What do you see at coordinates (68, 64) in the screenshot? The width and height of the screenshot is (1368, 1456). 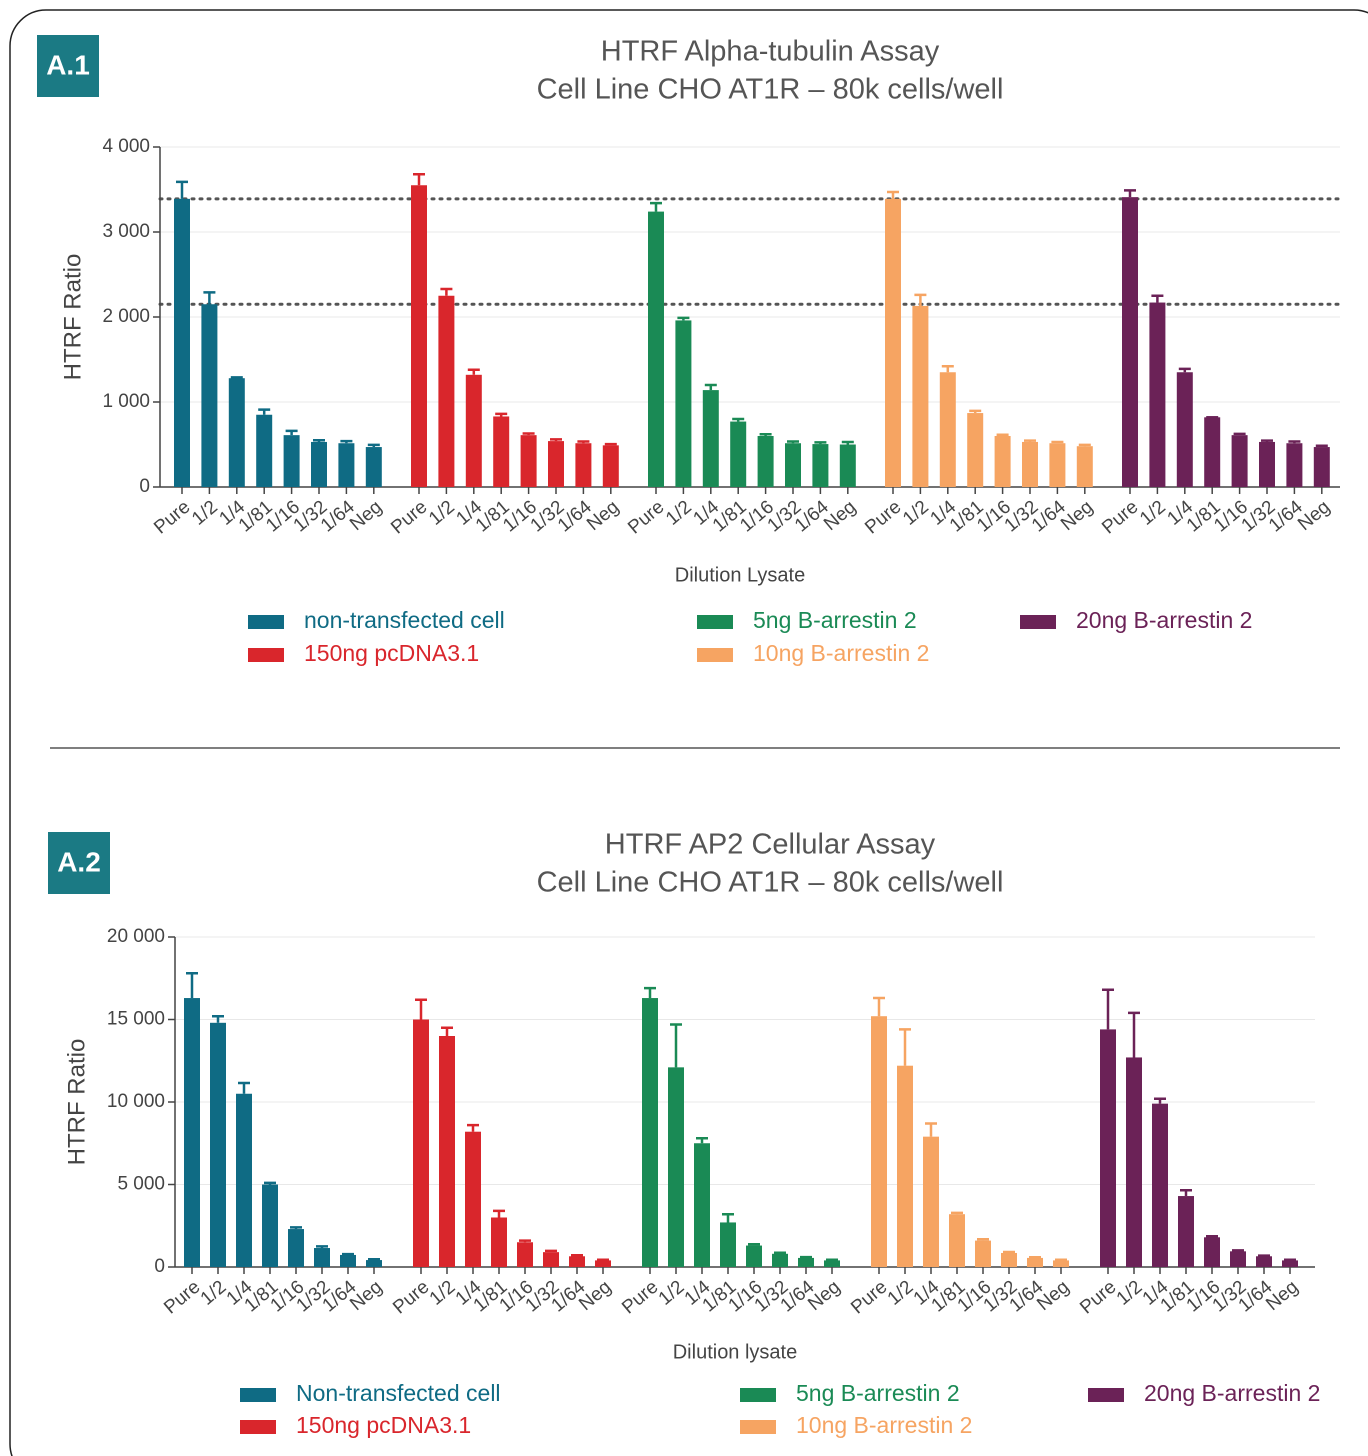 I see `panel-label: A.1` at bounding box center [68, 64].